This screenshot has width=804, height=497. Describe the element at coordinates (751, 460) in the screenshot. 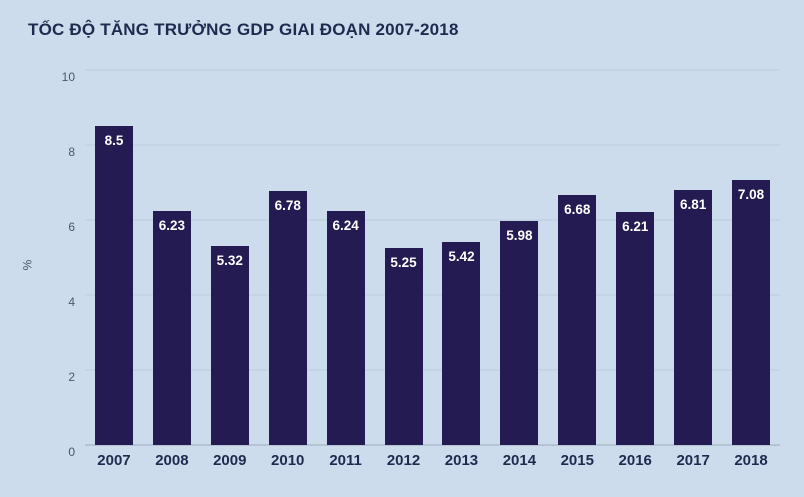

I see `x-tick-label: 2018` at that location.